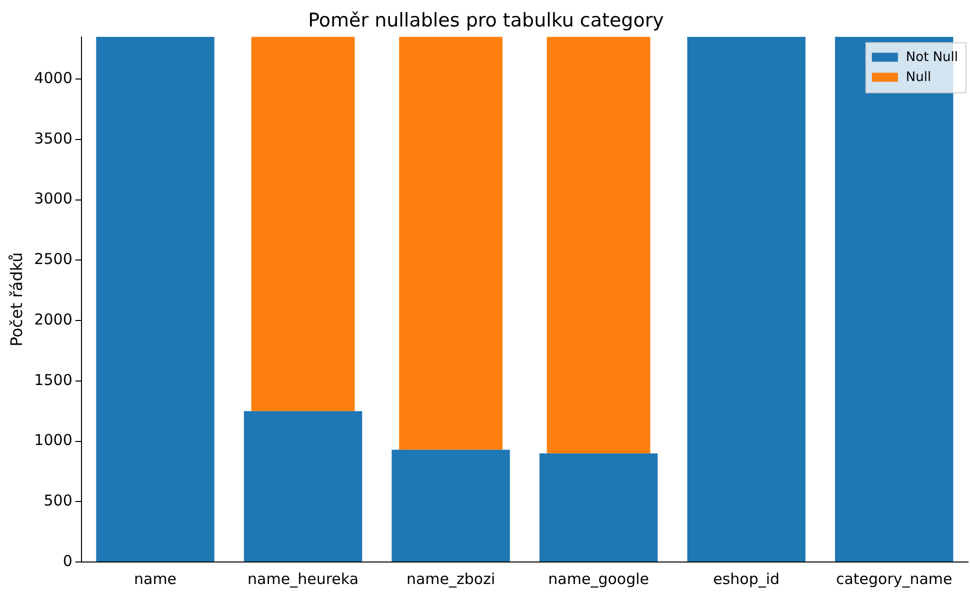 This screenshot has height=594, width=970. What do you see at coordinates (53, 379) in the screenshot?
I see `y-tick-label: 1500` at bounding box center [53, 379].